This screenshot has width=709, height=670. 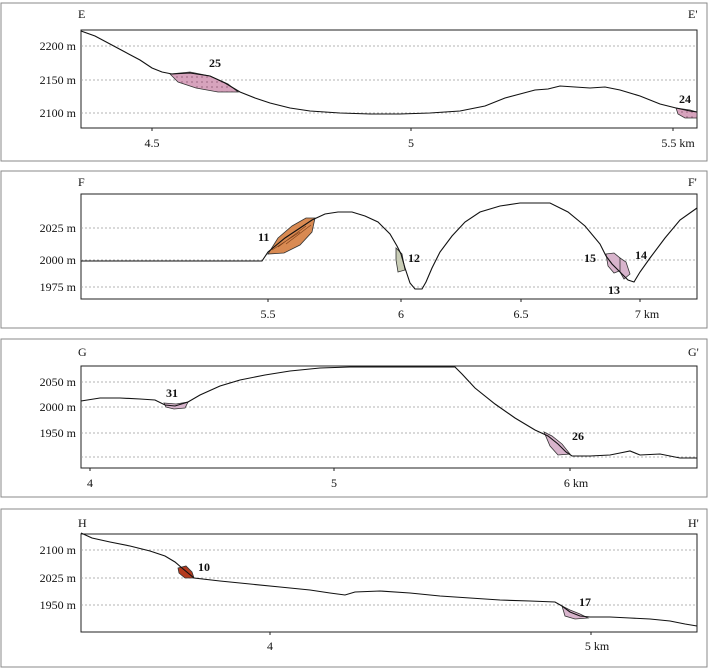 What do you see at coordinates (263, 237) in the screenshot?
I see `deposit-number-label: 11` at bounding box center [263, 237].